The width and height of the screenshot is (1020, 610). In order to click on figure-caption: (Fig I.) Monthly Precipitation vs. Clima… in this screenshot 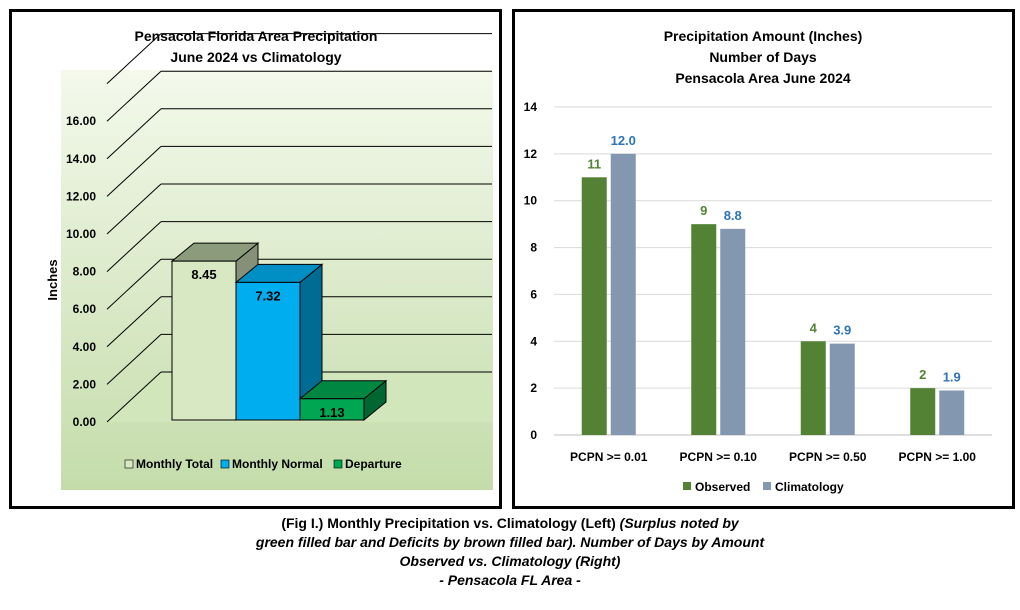, I will do `click(510, 552)`.